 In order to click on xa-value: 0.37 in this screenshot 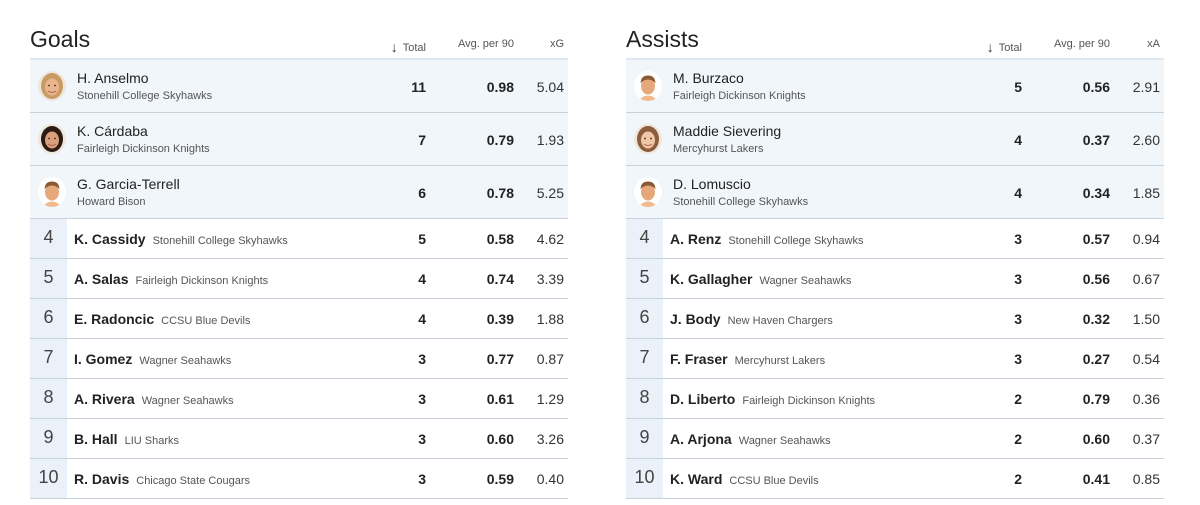, I will do `click(1146, 439)`.